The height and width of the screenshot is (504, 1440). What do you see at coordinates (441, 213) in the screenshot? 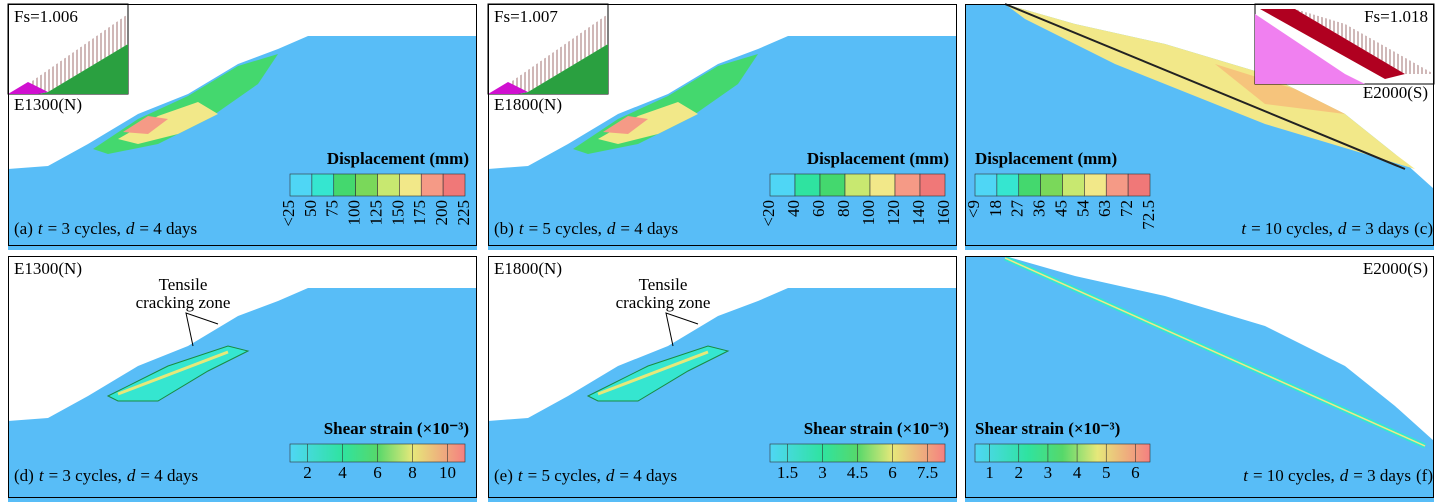
I see `colorbar-tick-label: 200` at bounding box center [441, 213].